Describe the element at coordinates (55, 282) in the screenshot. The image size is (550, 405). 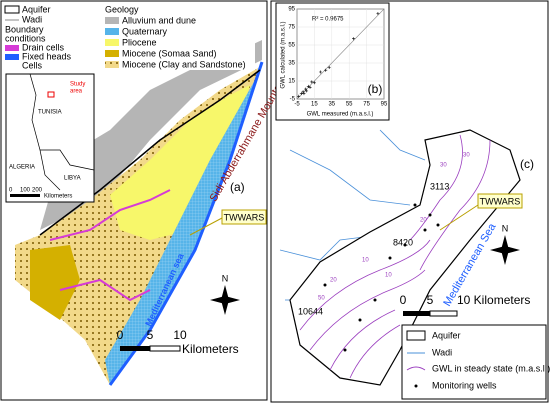
I see `somaa-sand-area` at that location.